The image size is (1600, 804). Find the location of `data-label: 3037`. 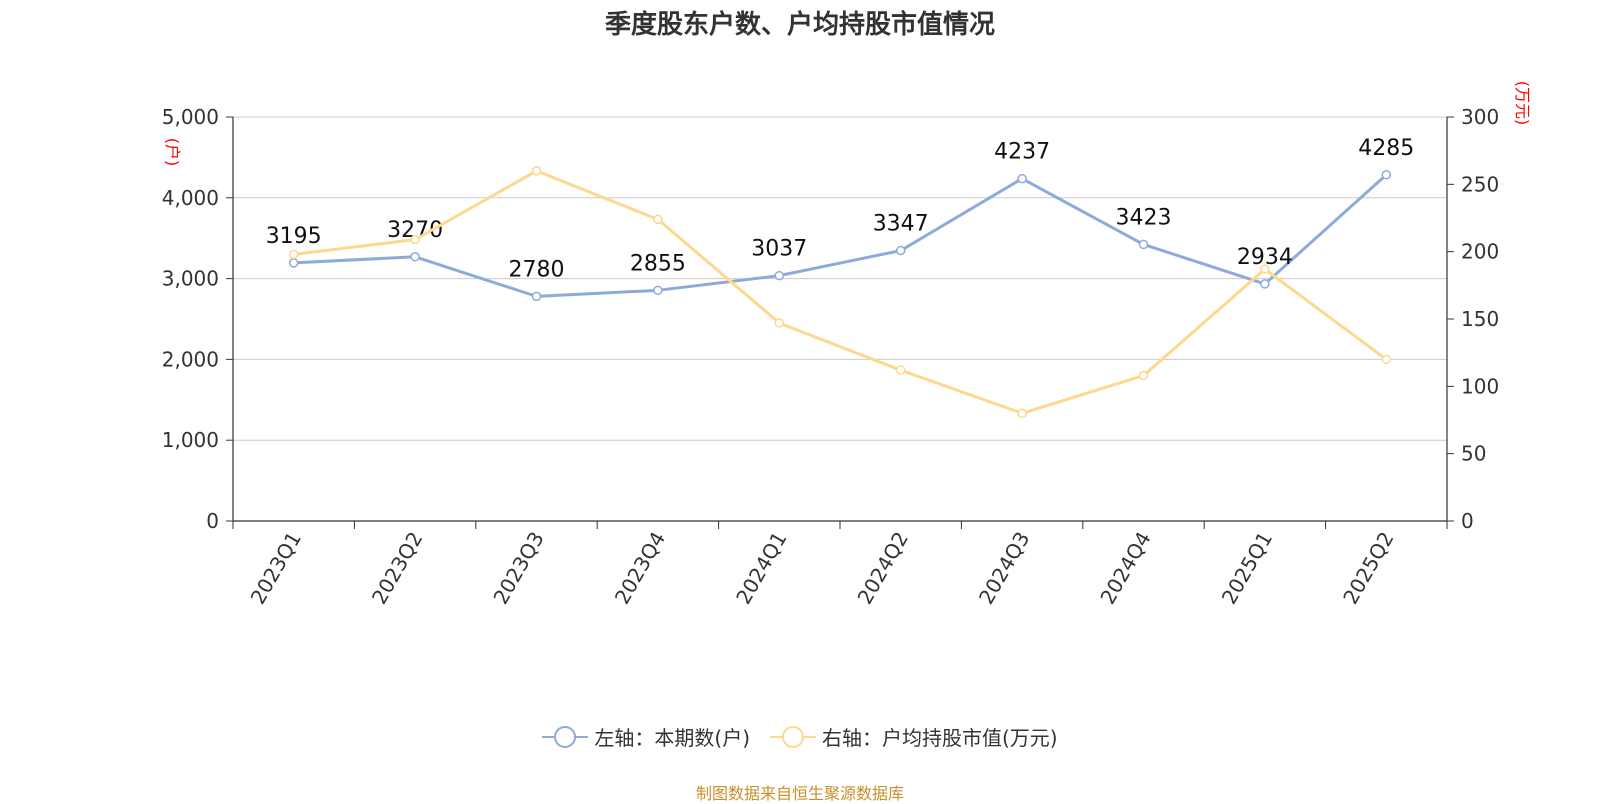

data-label: 3037 is located at coordinates (779, 249).